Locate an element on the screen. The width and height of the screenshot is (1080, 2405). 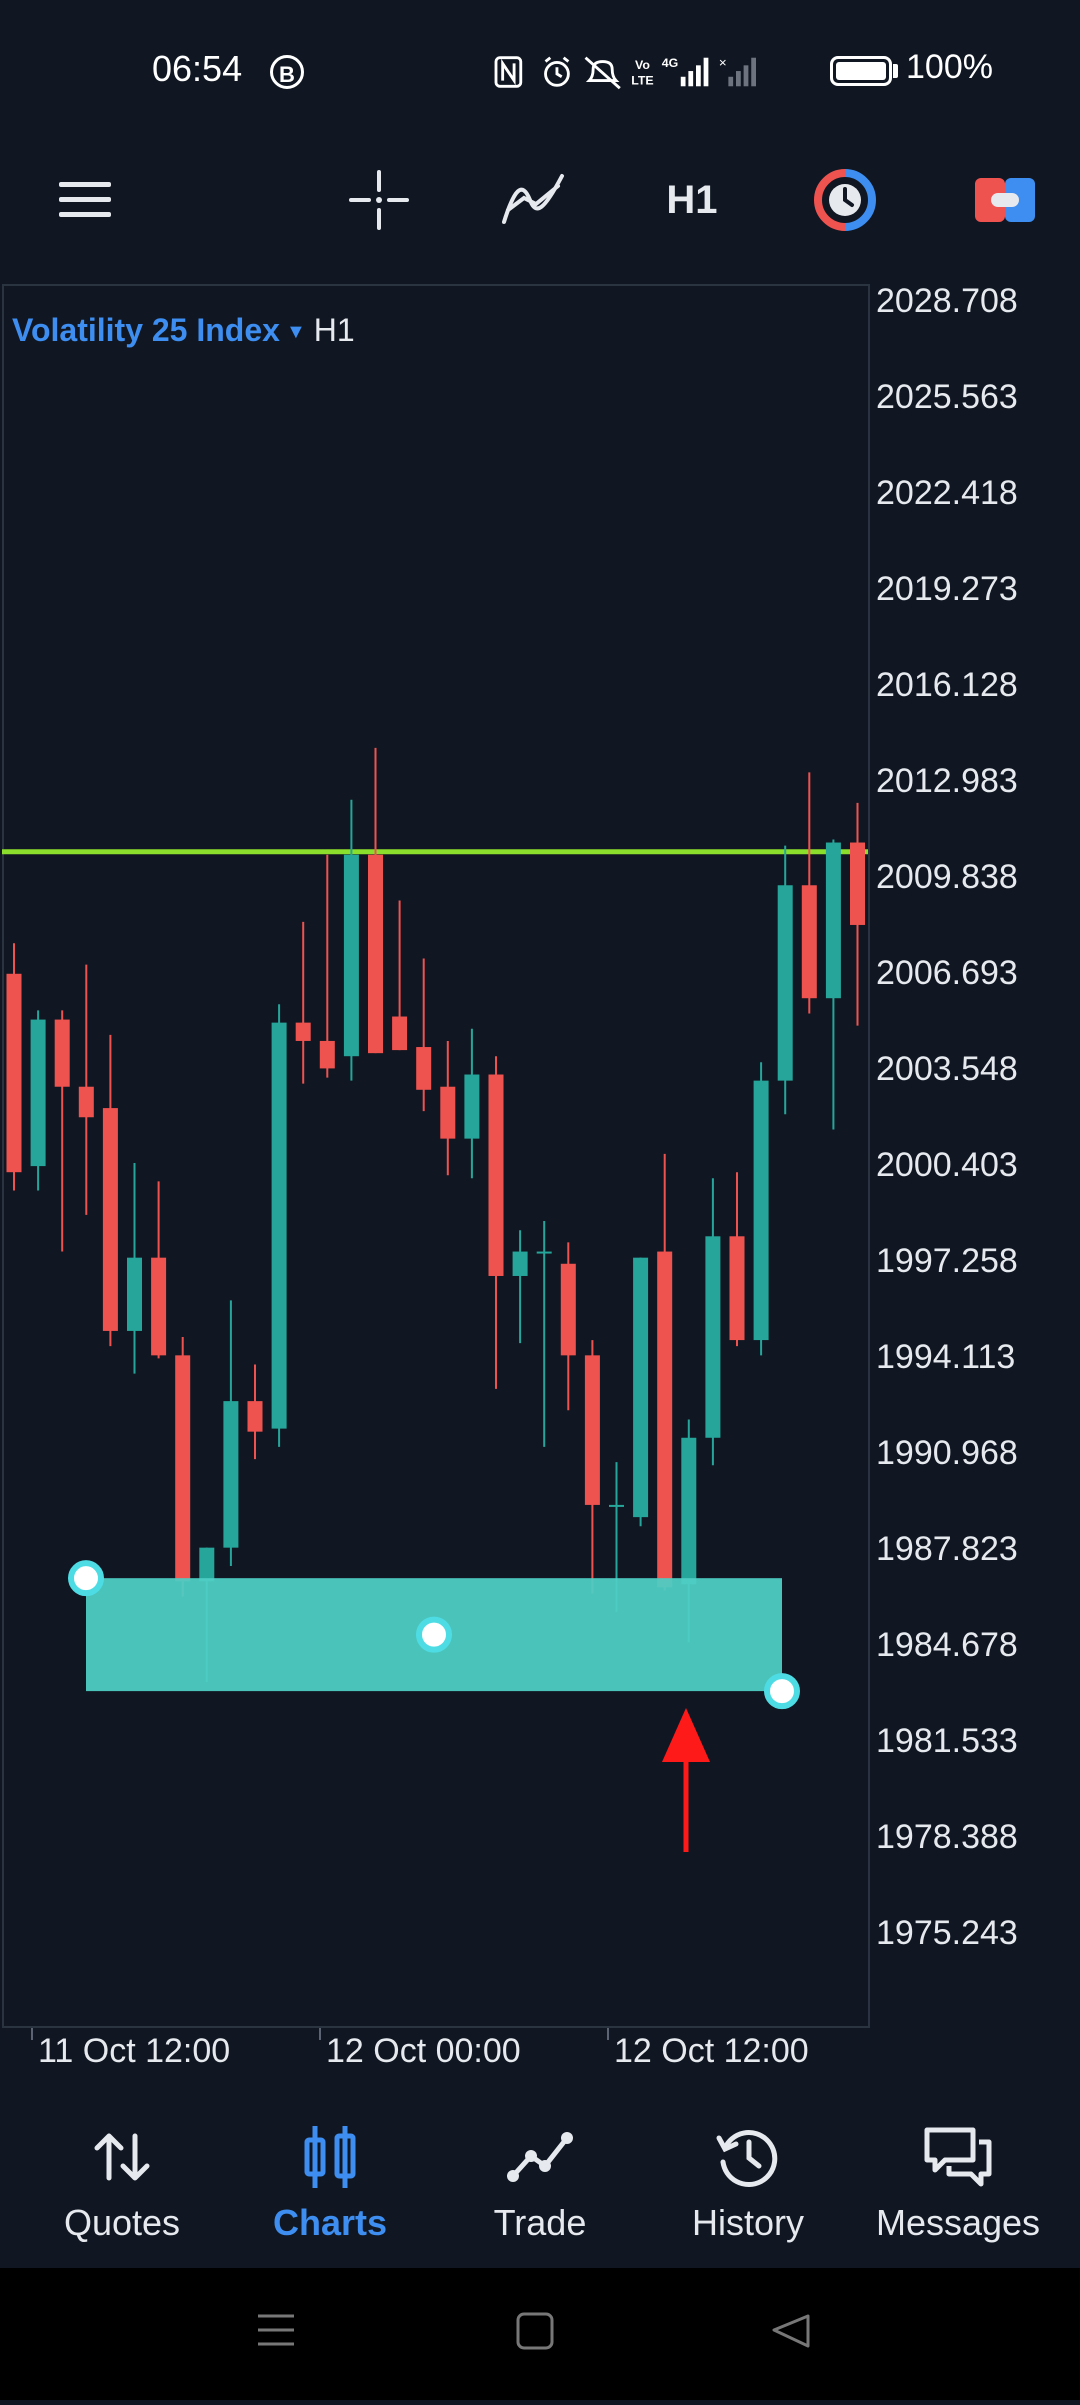
back-icon is located at coordinates (791, 2331).